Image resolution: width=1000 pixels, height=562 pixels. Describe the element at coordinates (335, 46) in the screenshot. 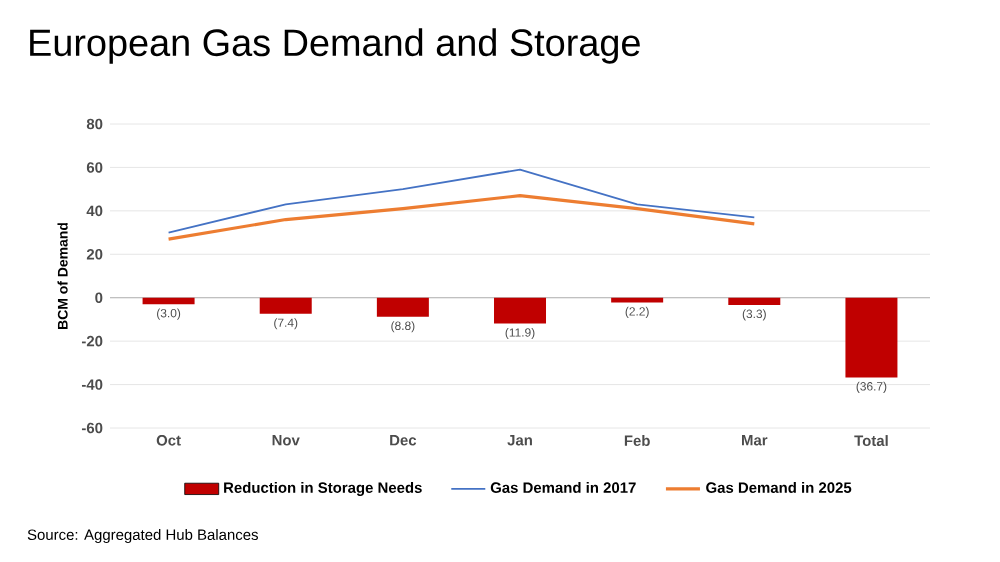

I see `chart-title: European Gas Demand and Storage` at that location.